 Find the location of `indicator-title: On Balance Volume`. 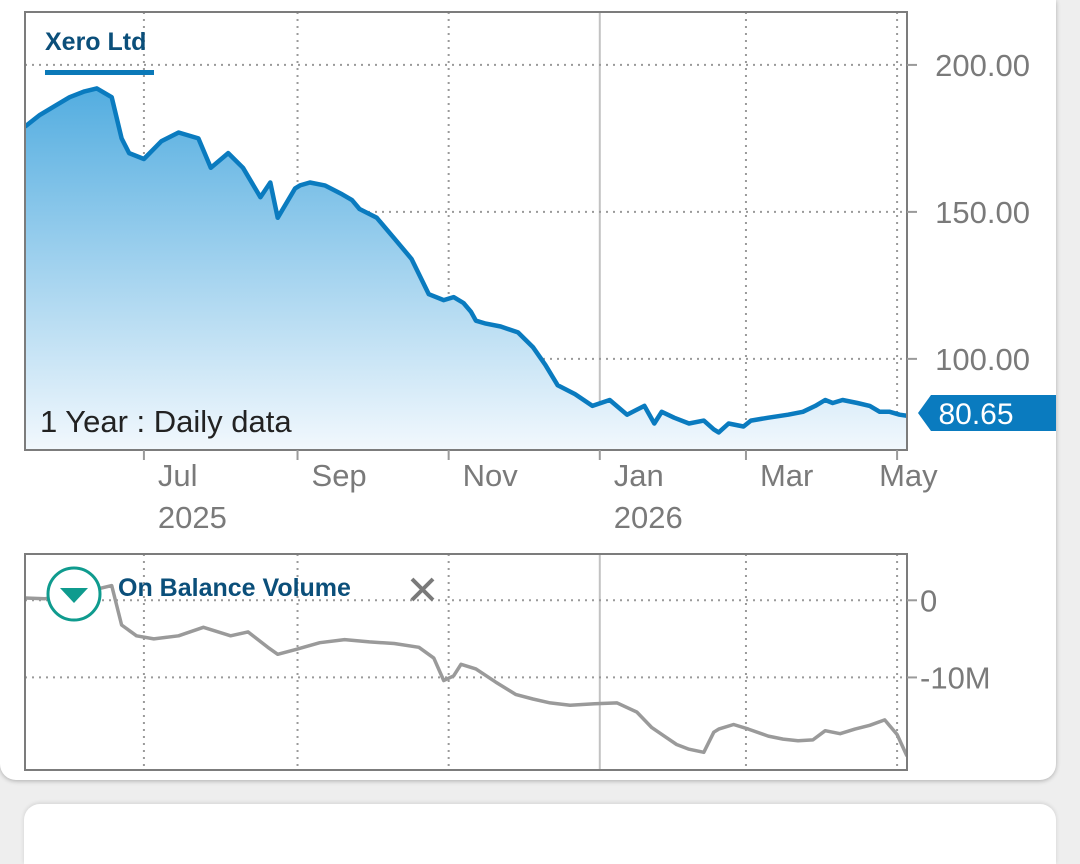

indicator-title: On Balance Volume is located at coordinates (234, 588).